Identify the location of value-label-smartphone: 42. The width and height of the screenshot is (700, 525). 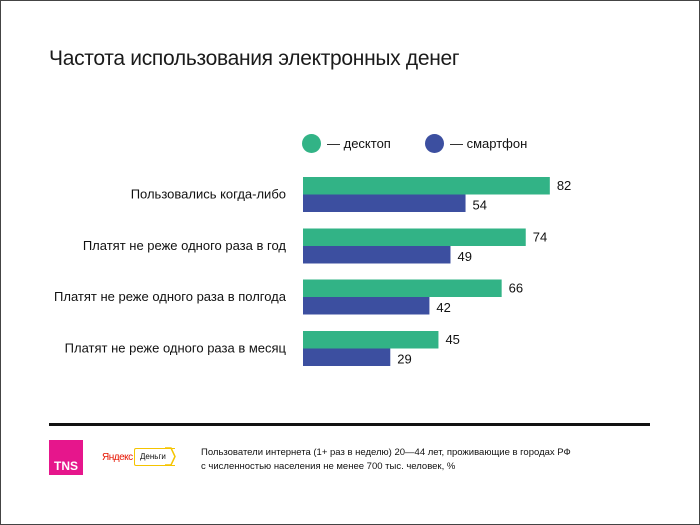
(443, 307).